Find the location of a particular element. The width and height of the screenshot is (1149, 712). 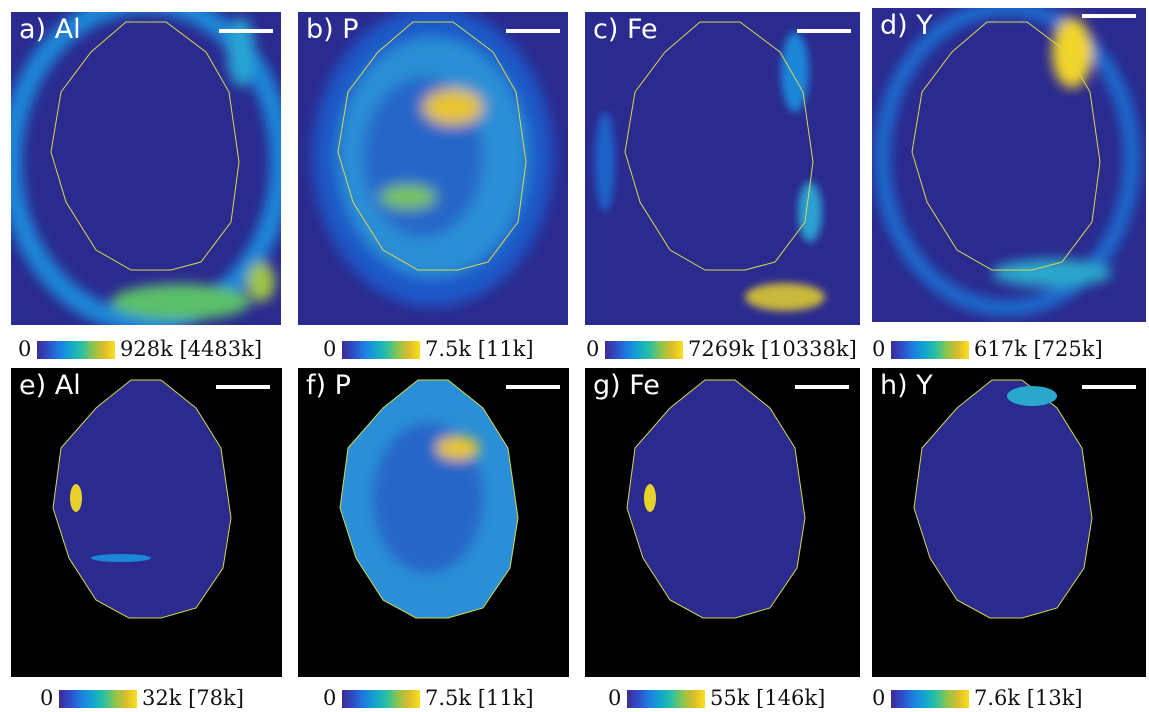

colorbar-max: 32k [78k] is located at coordinates (193, 698).